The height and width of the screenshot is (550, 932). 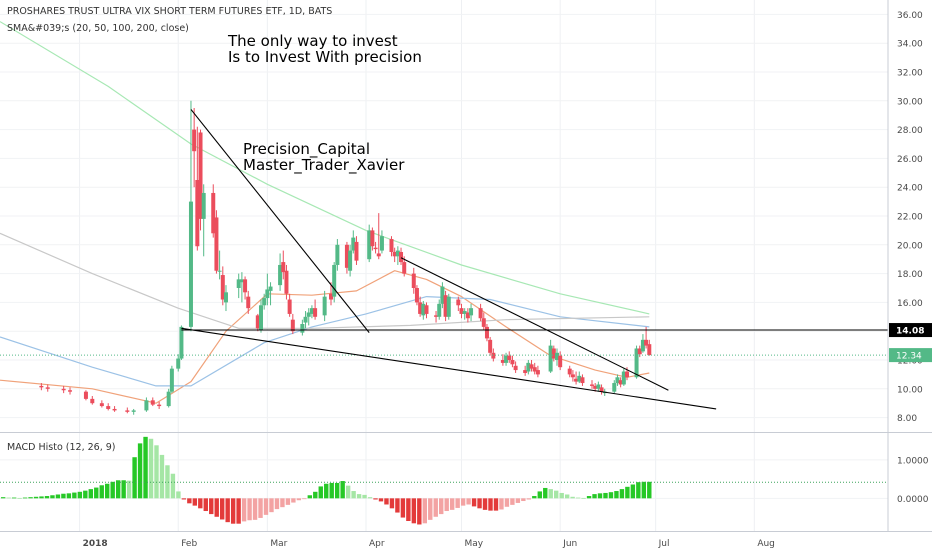 What do you see at coordinates (449, 368) in the screenshot?
I see `trendline` at bounding box center [449, 368].